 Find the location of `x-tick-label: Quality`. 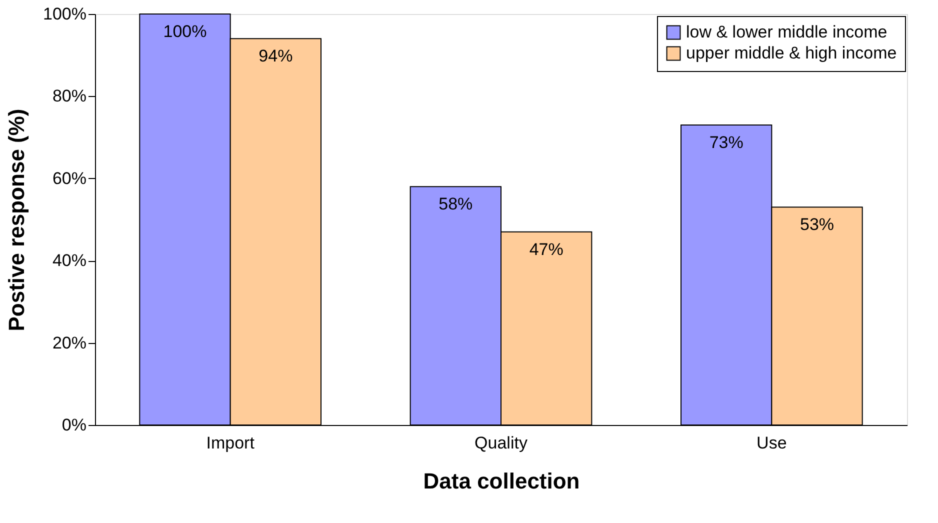

x-tick-label: Quality is located at coordinates (501, 443).